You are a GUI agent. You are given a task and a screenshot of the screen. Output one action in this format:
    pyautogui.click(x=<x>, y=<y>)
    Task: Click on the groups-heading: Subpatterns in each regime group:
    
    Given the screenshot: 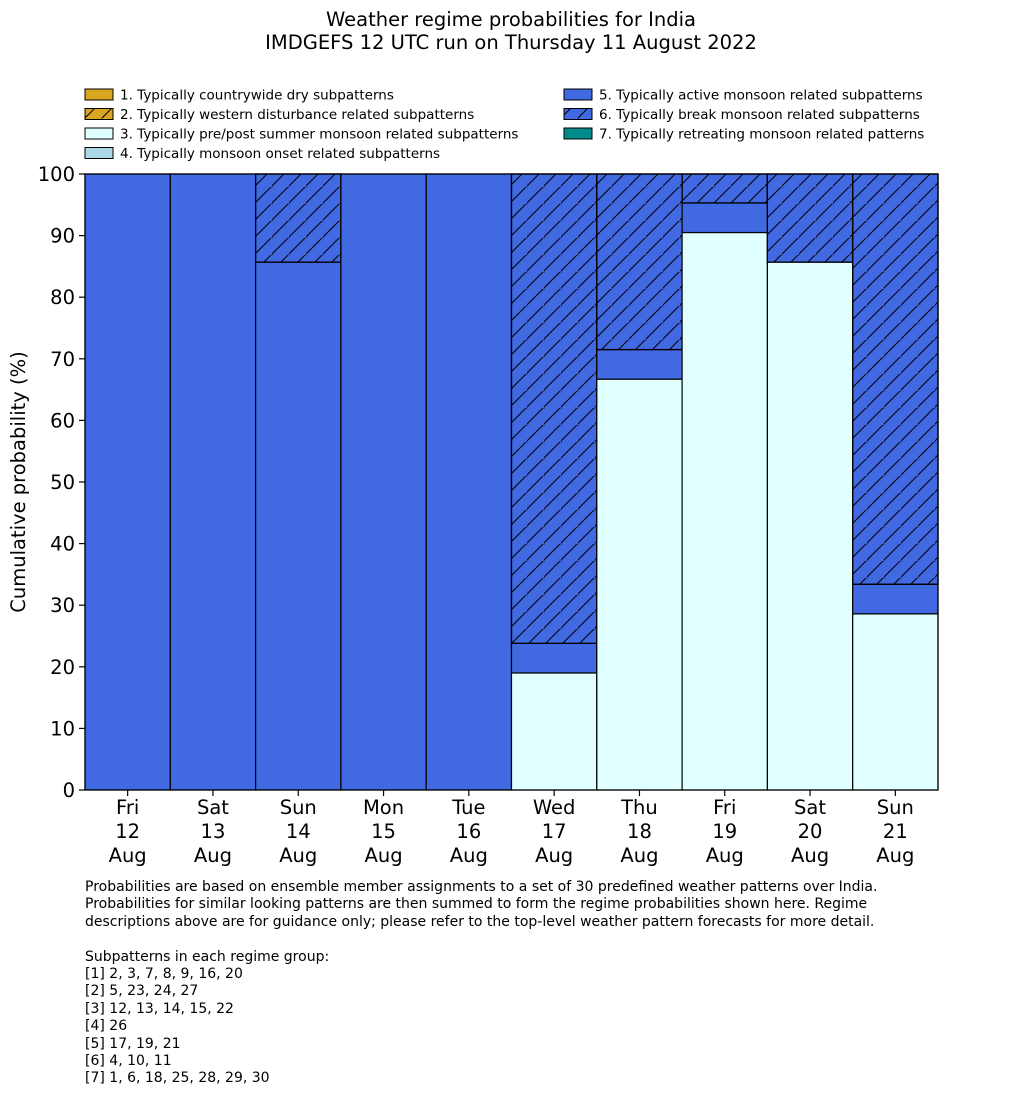 What is the action you would take?
    pyautogui.click(x=207, y=956)
    